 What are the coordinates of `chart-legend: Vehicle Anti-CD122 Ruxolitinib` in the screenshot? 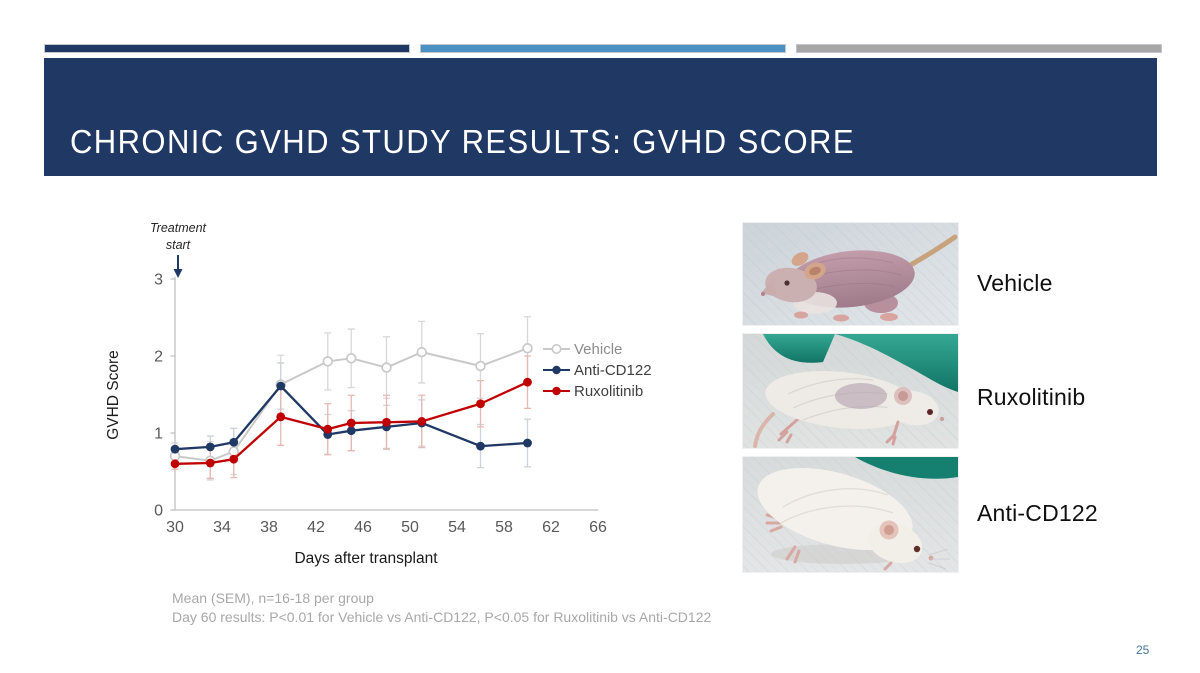 It's located at (597, 370).